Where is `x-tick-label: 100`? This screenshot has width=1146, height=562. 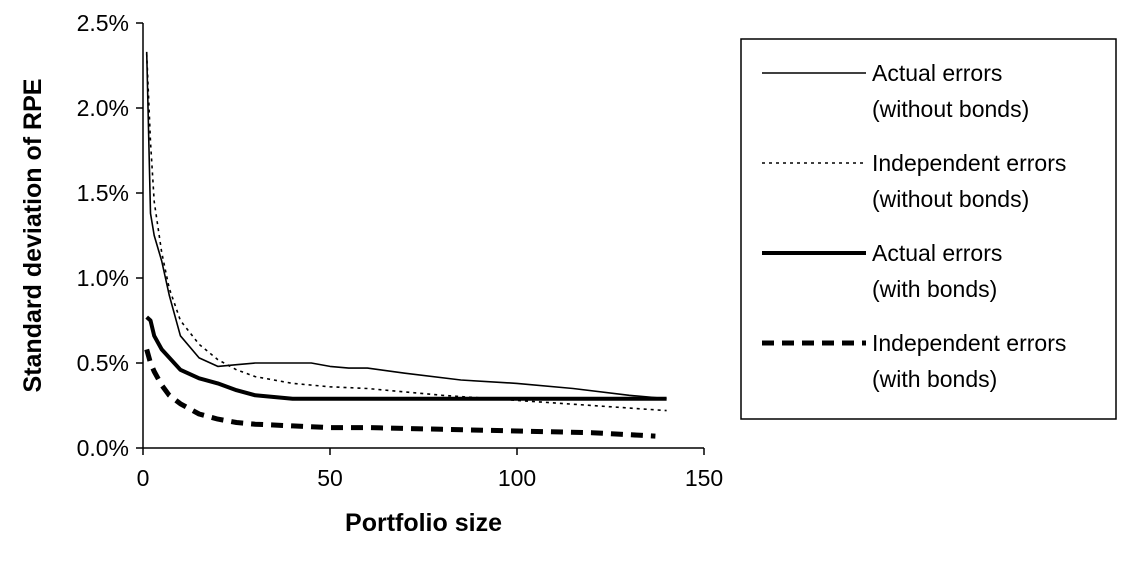 x-tick-label: 100 is located at coordinates (517, 478).